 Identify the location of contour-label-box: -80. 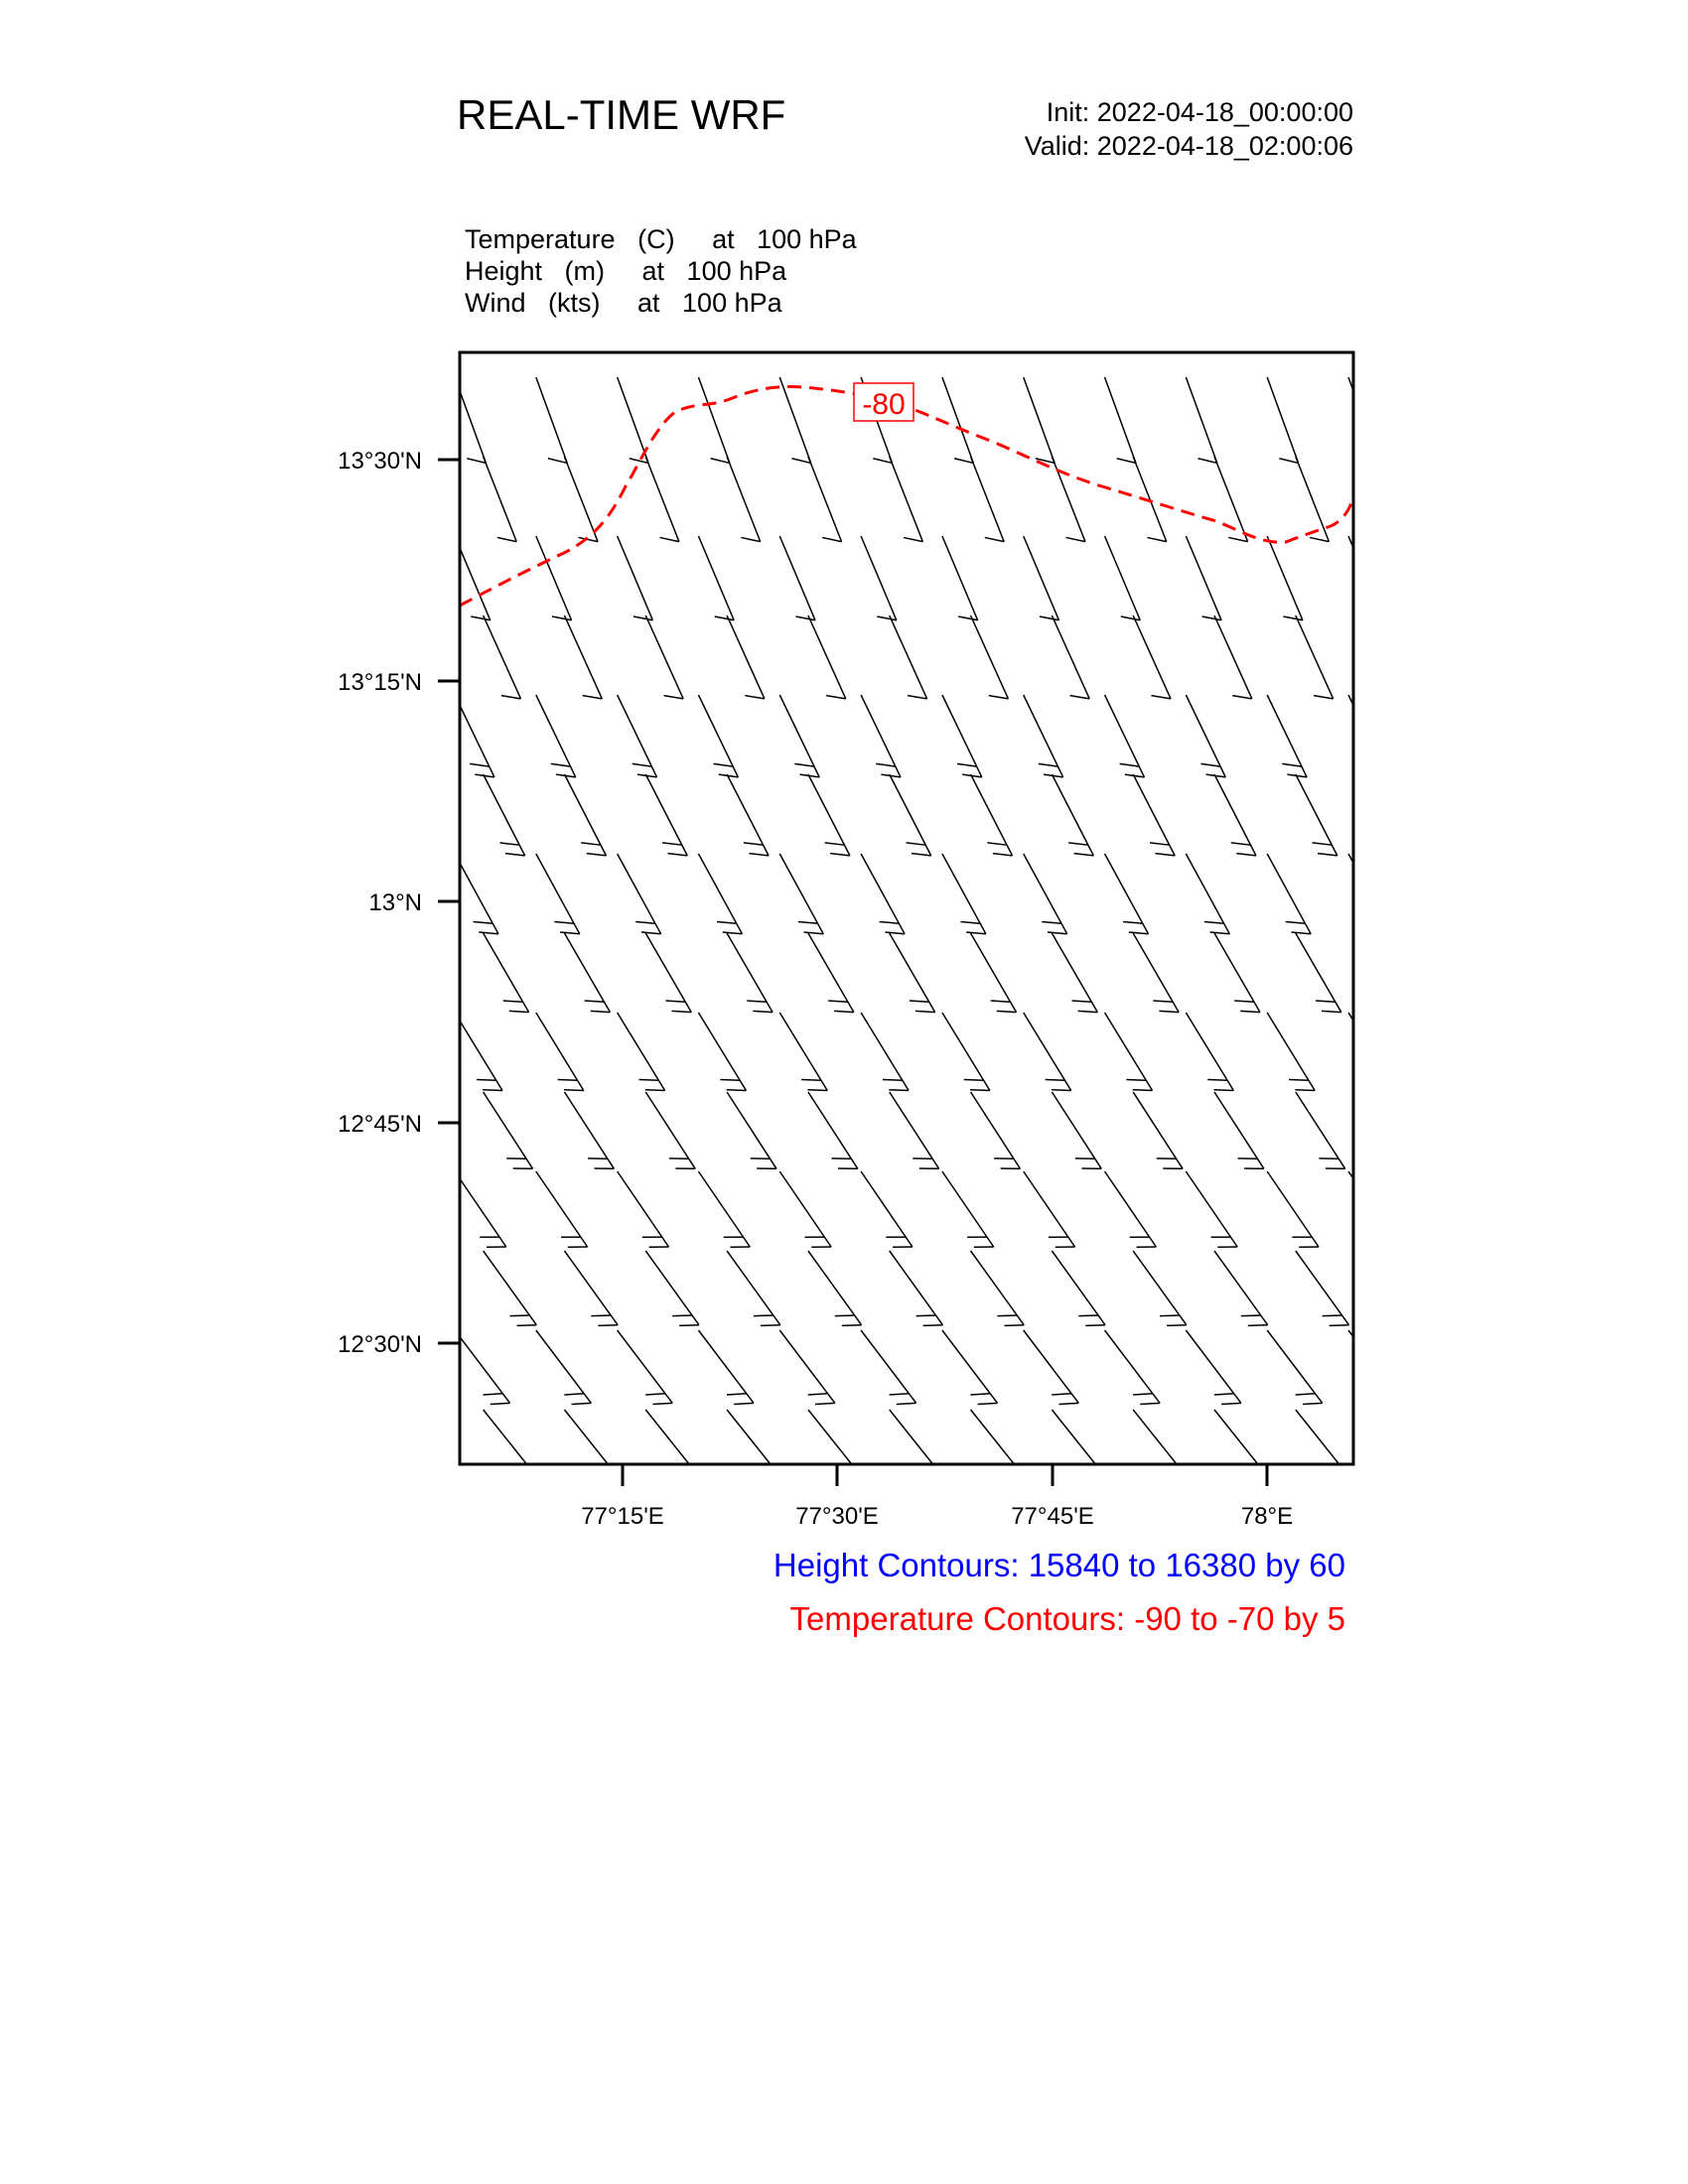
(883, 402).